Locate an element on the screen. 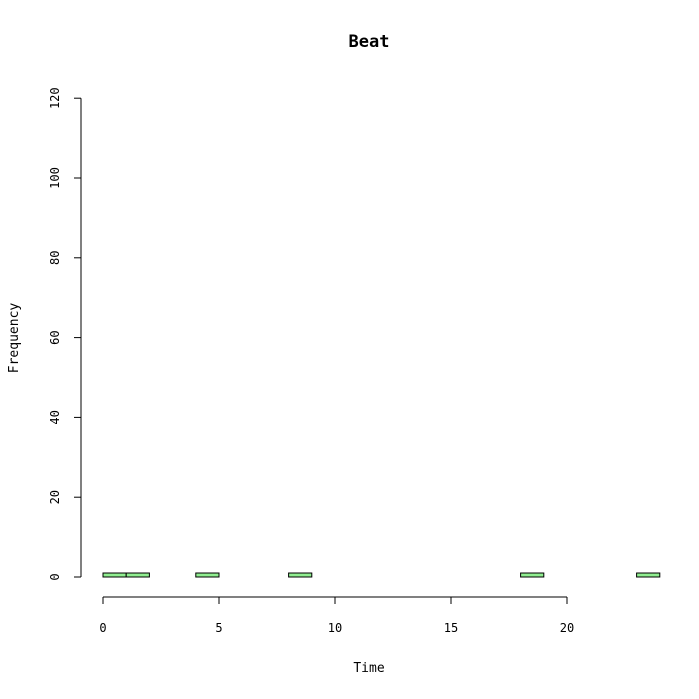 The image size is (699, 699). y-tick-label: 100 is located at coordinates (55, 178).